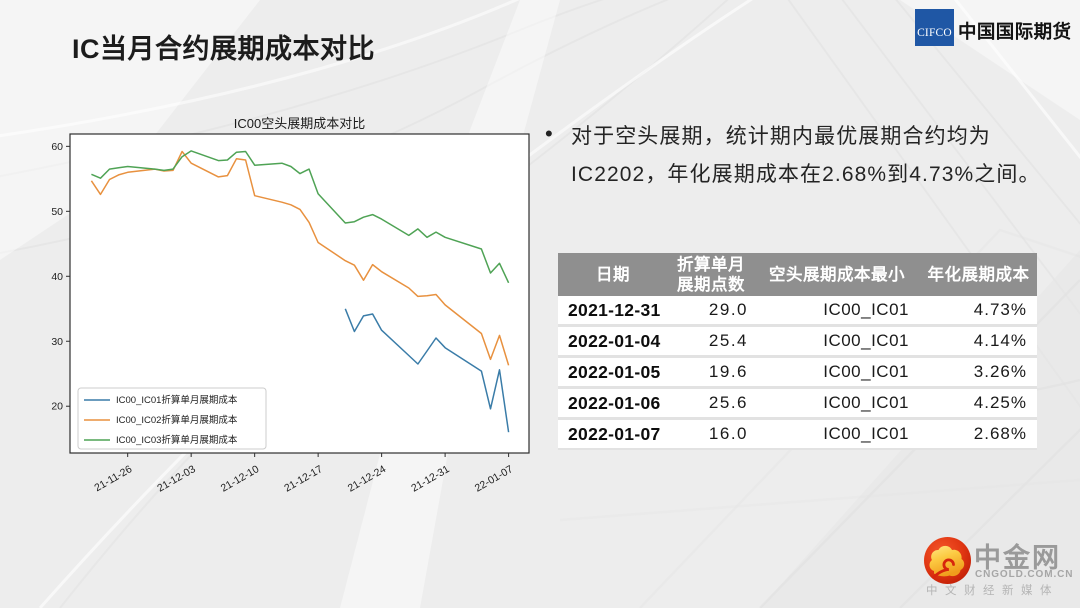  Describe the element at coordinates (837, 274) in the screenshot. I see `table-header-cell: 空头展期成本最小` at that location.